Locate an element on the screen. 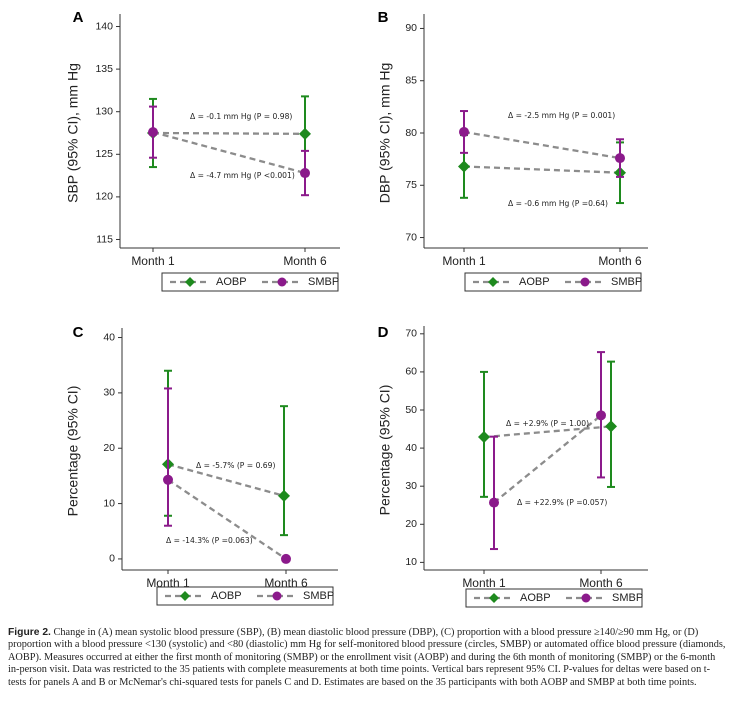  y-axis-label: DBP (95% CI), mm Hg is located at coordinates (385, 133).